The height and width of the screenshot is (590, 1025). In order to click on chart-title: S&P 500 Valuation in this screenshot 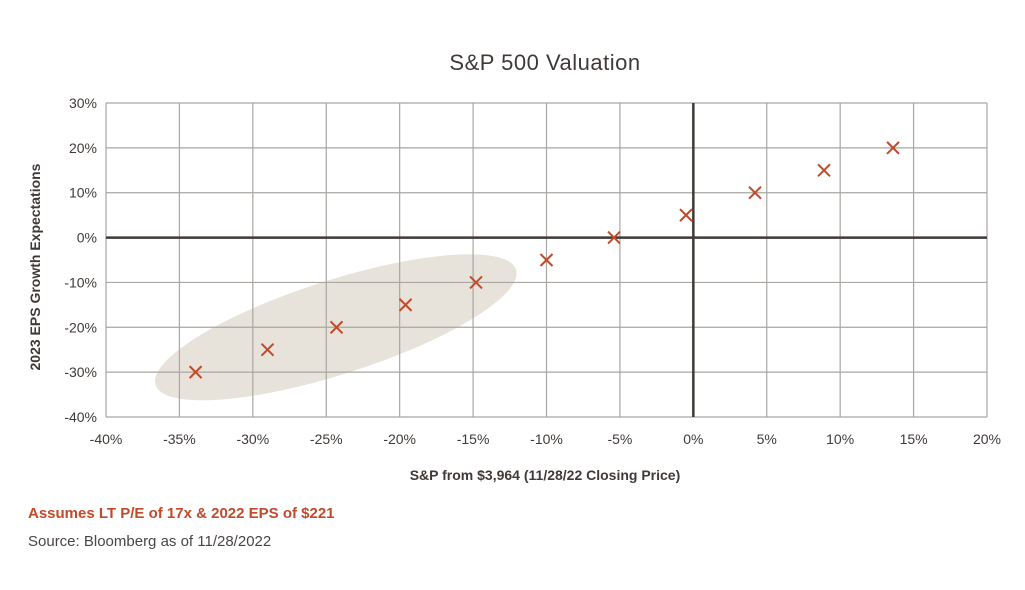, I will do `click(544, 62)`.